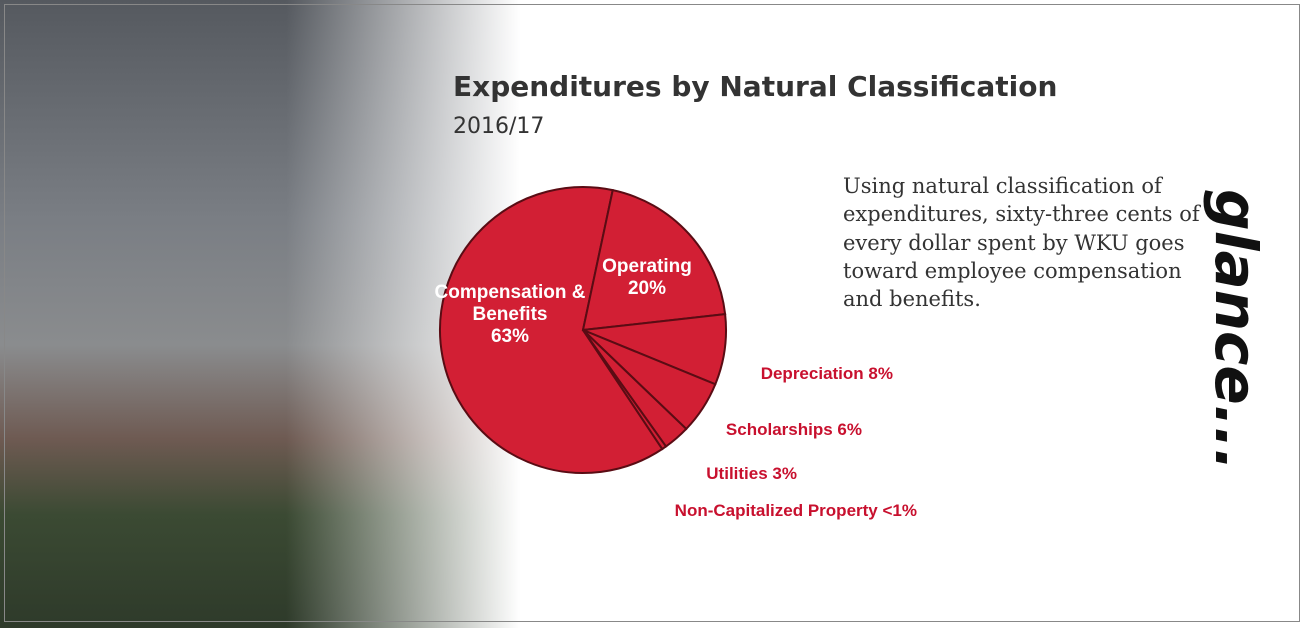  What do you see at coordinates (647, 266) in the screenshot?
I see `slice-category: Operating` at bounding box center [647, 266].